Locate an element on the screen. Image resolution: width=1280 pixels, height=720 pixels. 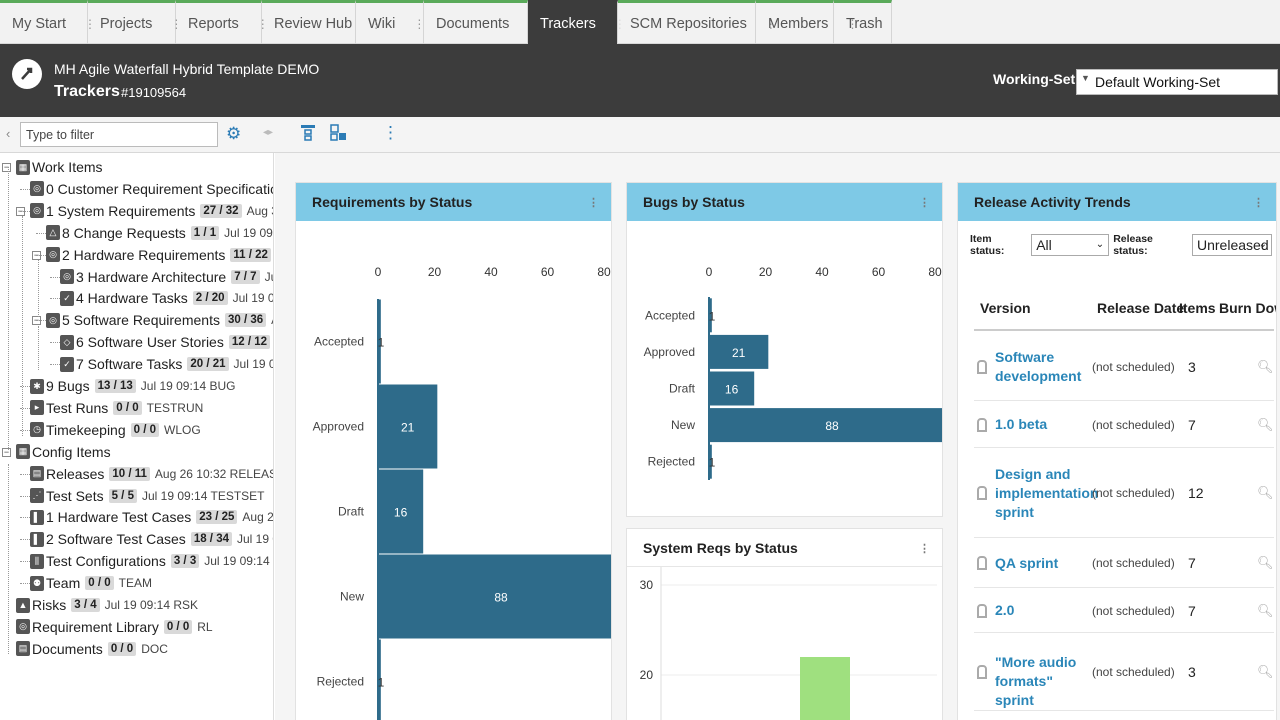
app-logo-icon is located at coordinates (27, 74).